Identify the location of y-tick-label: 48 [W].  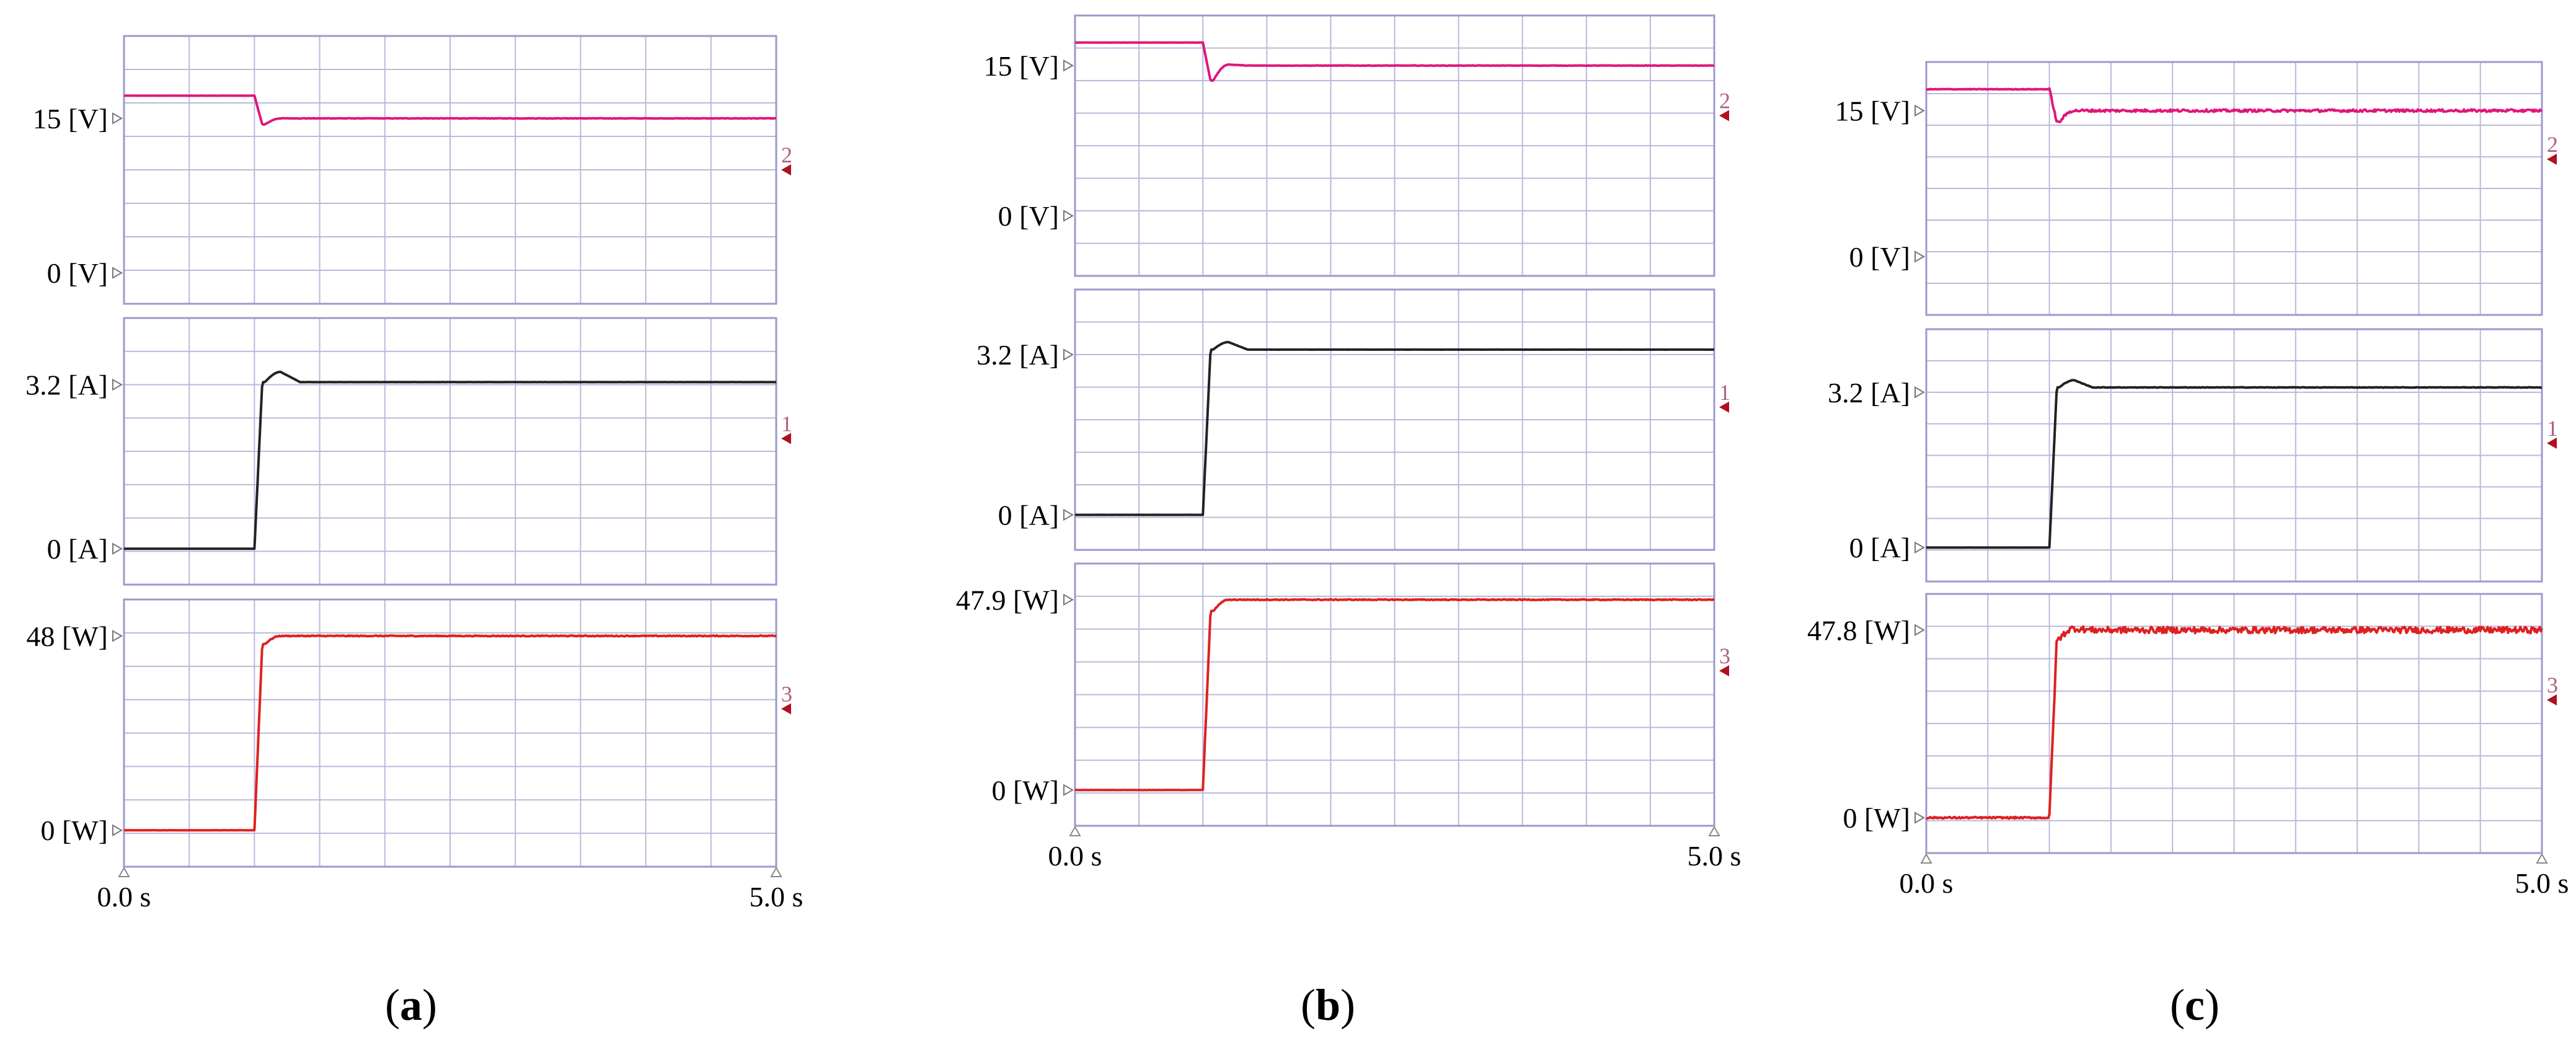
(67, 636).